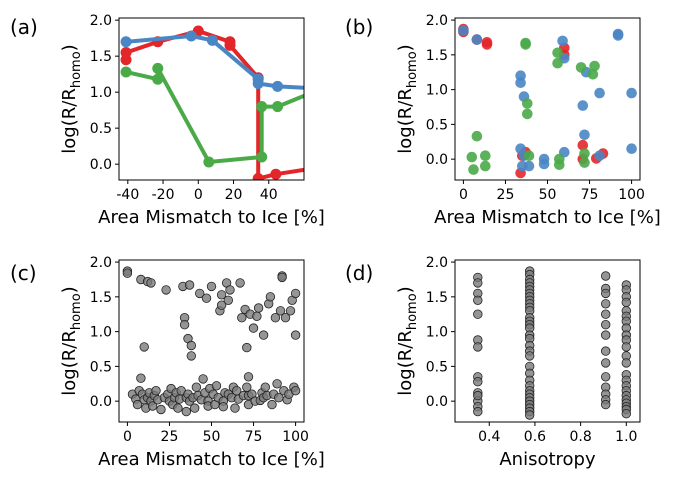 This screenshot has height=487, width=682. Describe the element at coordinates (127, 195) in the screenshot. I see `x-tick-label: -40` at that location.